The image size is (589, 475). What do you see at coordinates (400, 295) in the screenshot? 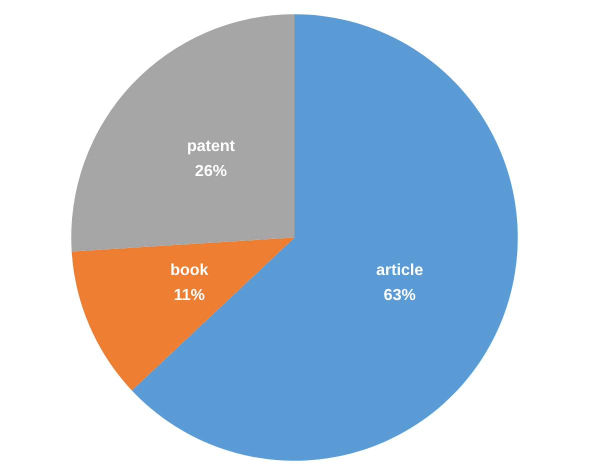
I see `data-label: 63%` at bounding box center [400, 295].